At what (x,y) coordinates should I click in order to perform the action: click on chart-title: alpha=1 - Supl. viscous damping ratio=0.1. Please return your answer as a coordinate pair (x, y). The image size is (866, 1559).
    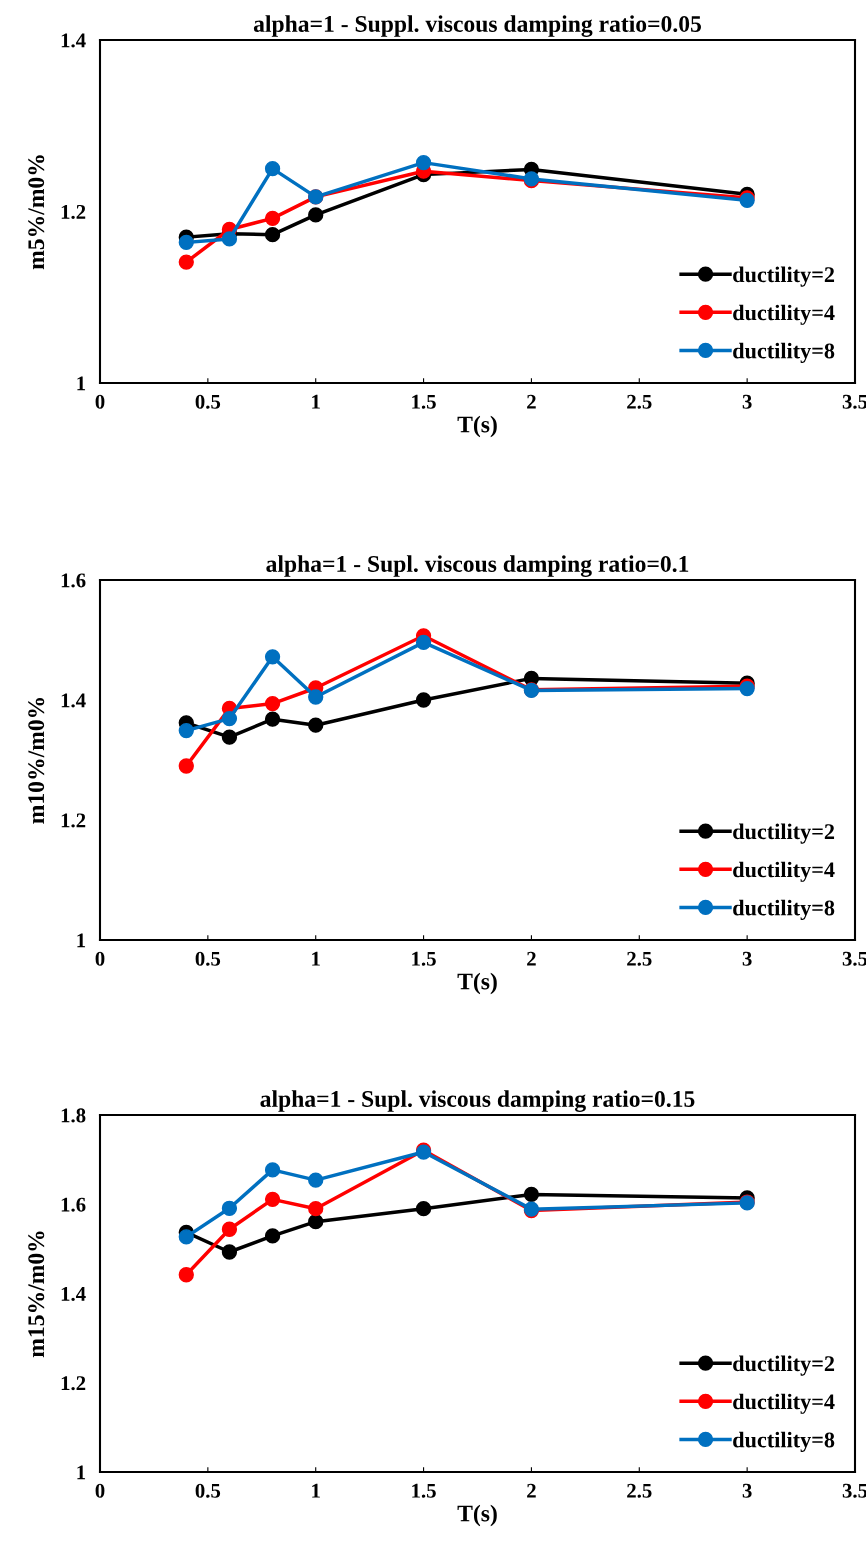
    Looking at the image, I should click on (477, 566).